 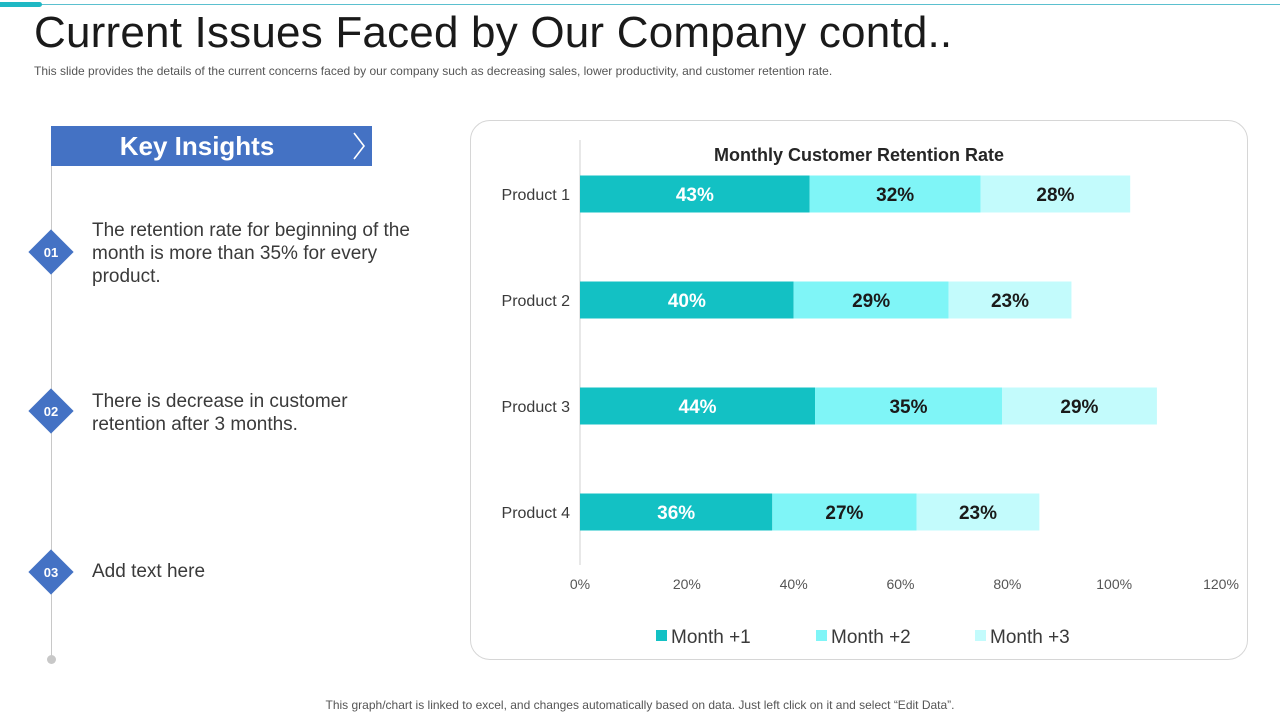 I want to click on timeline-end-dot, so click(x=51, y=659).